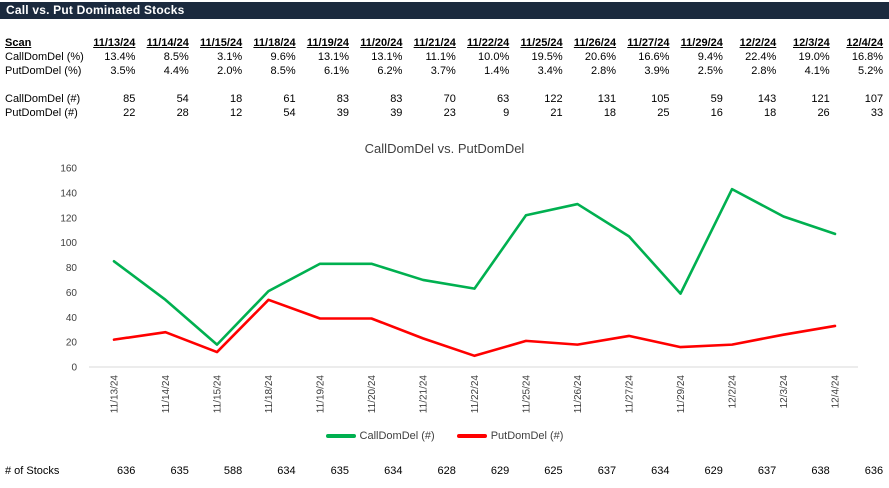 This screenshot has height=488, width=889. Describe the element at coordinates (44, 57) in the screenshot. I see `row-calldomdel-pct-label: CallDomDel (%)` at that location.